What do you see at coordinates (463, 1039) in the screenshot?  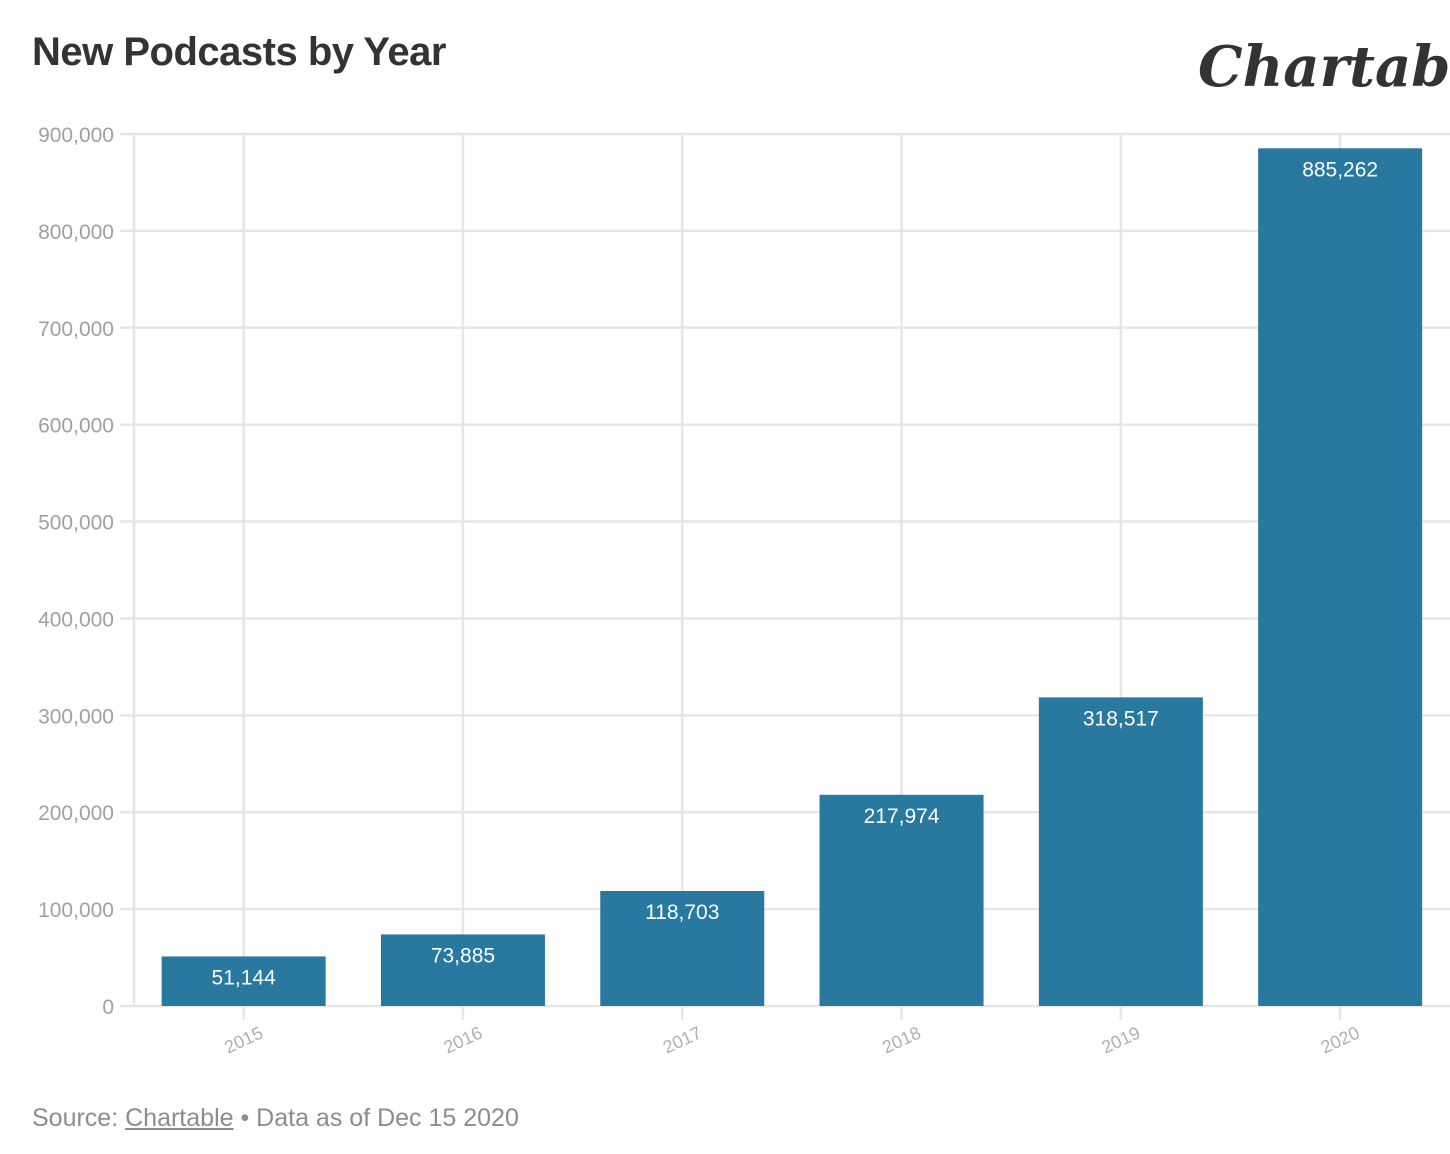 I see `x-tick-label: 2016` at bounding box center [463, 1039].